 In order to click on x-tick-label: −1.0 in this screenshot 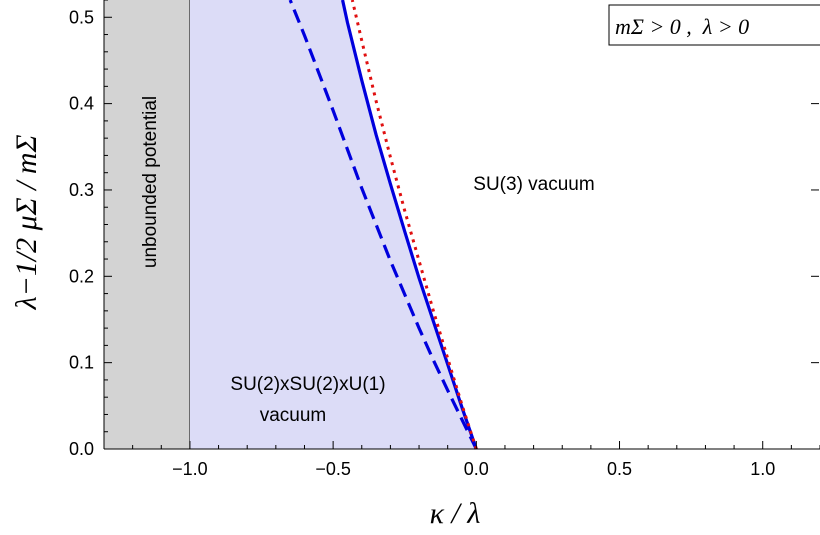, I will do `click(190, 469)`.